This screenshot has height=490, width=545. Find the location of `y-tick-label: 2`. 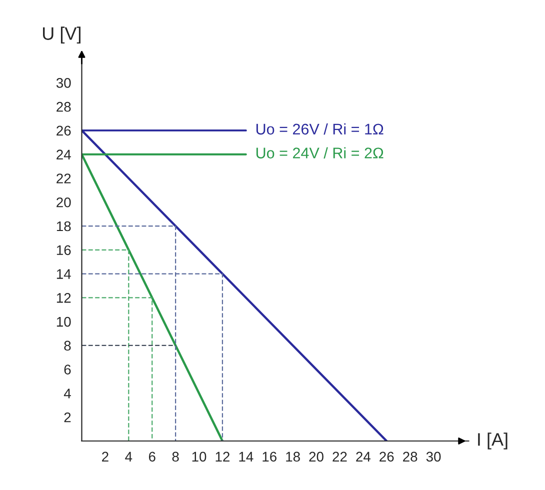

y-tick-label: 2 is located at coordinates (67, 417).